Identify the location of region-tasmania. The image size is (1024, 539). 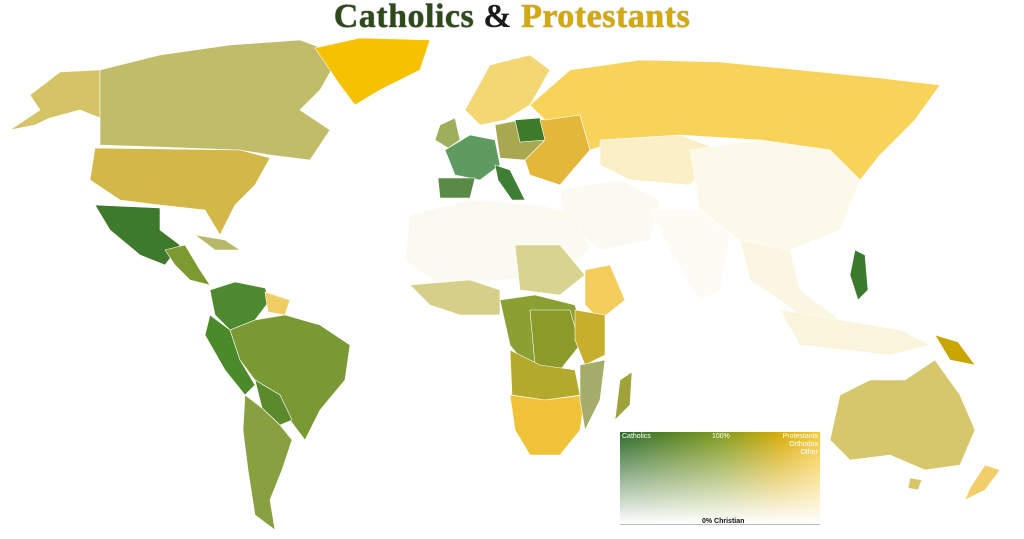
(915, 484).